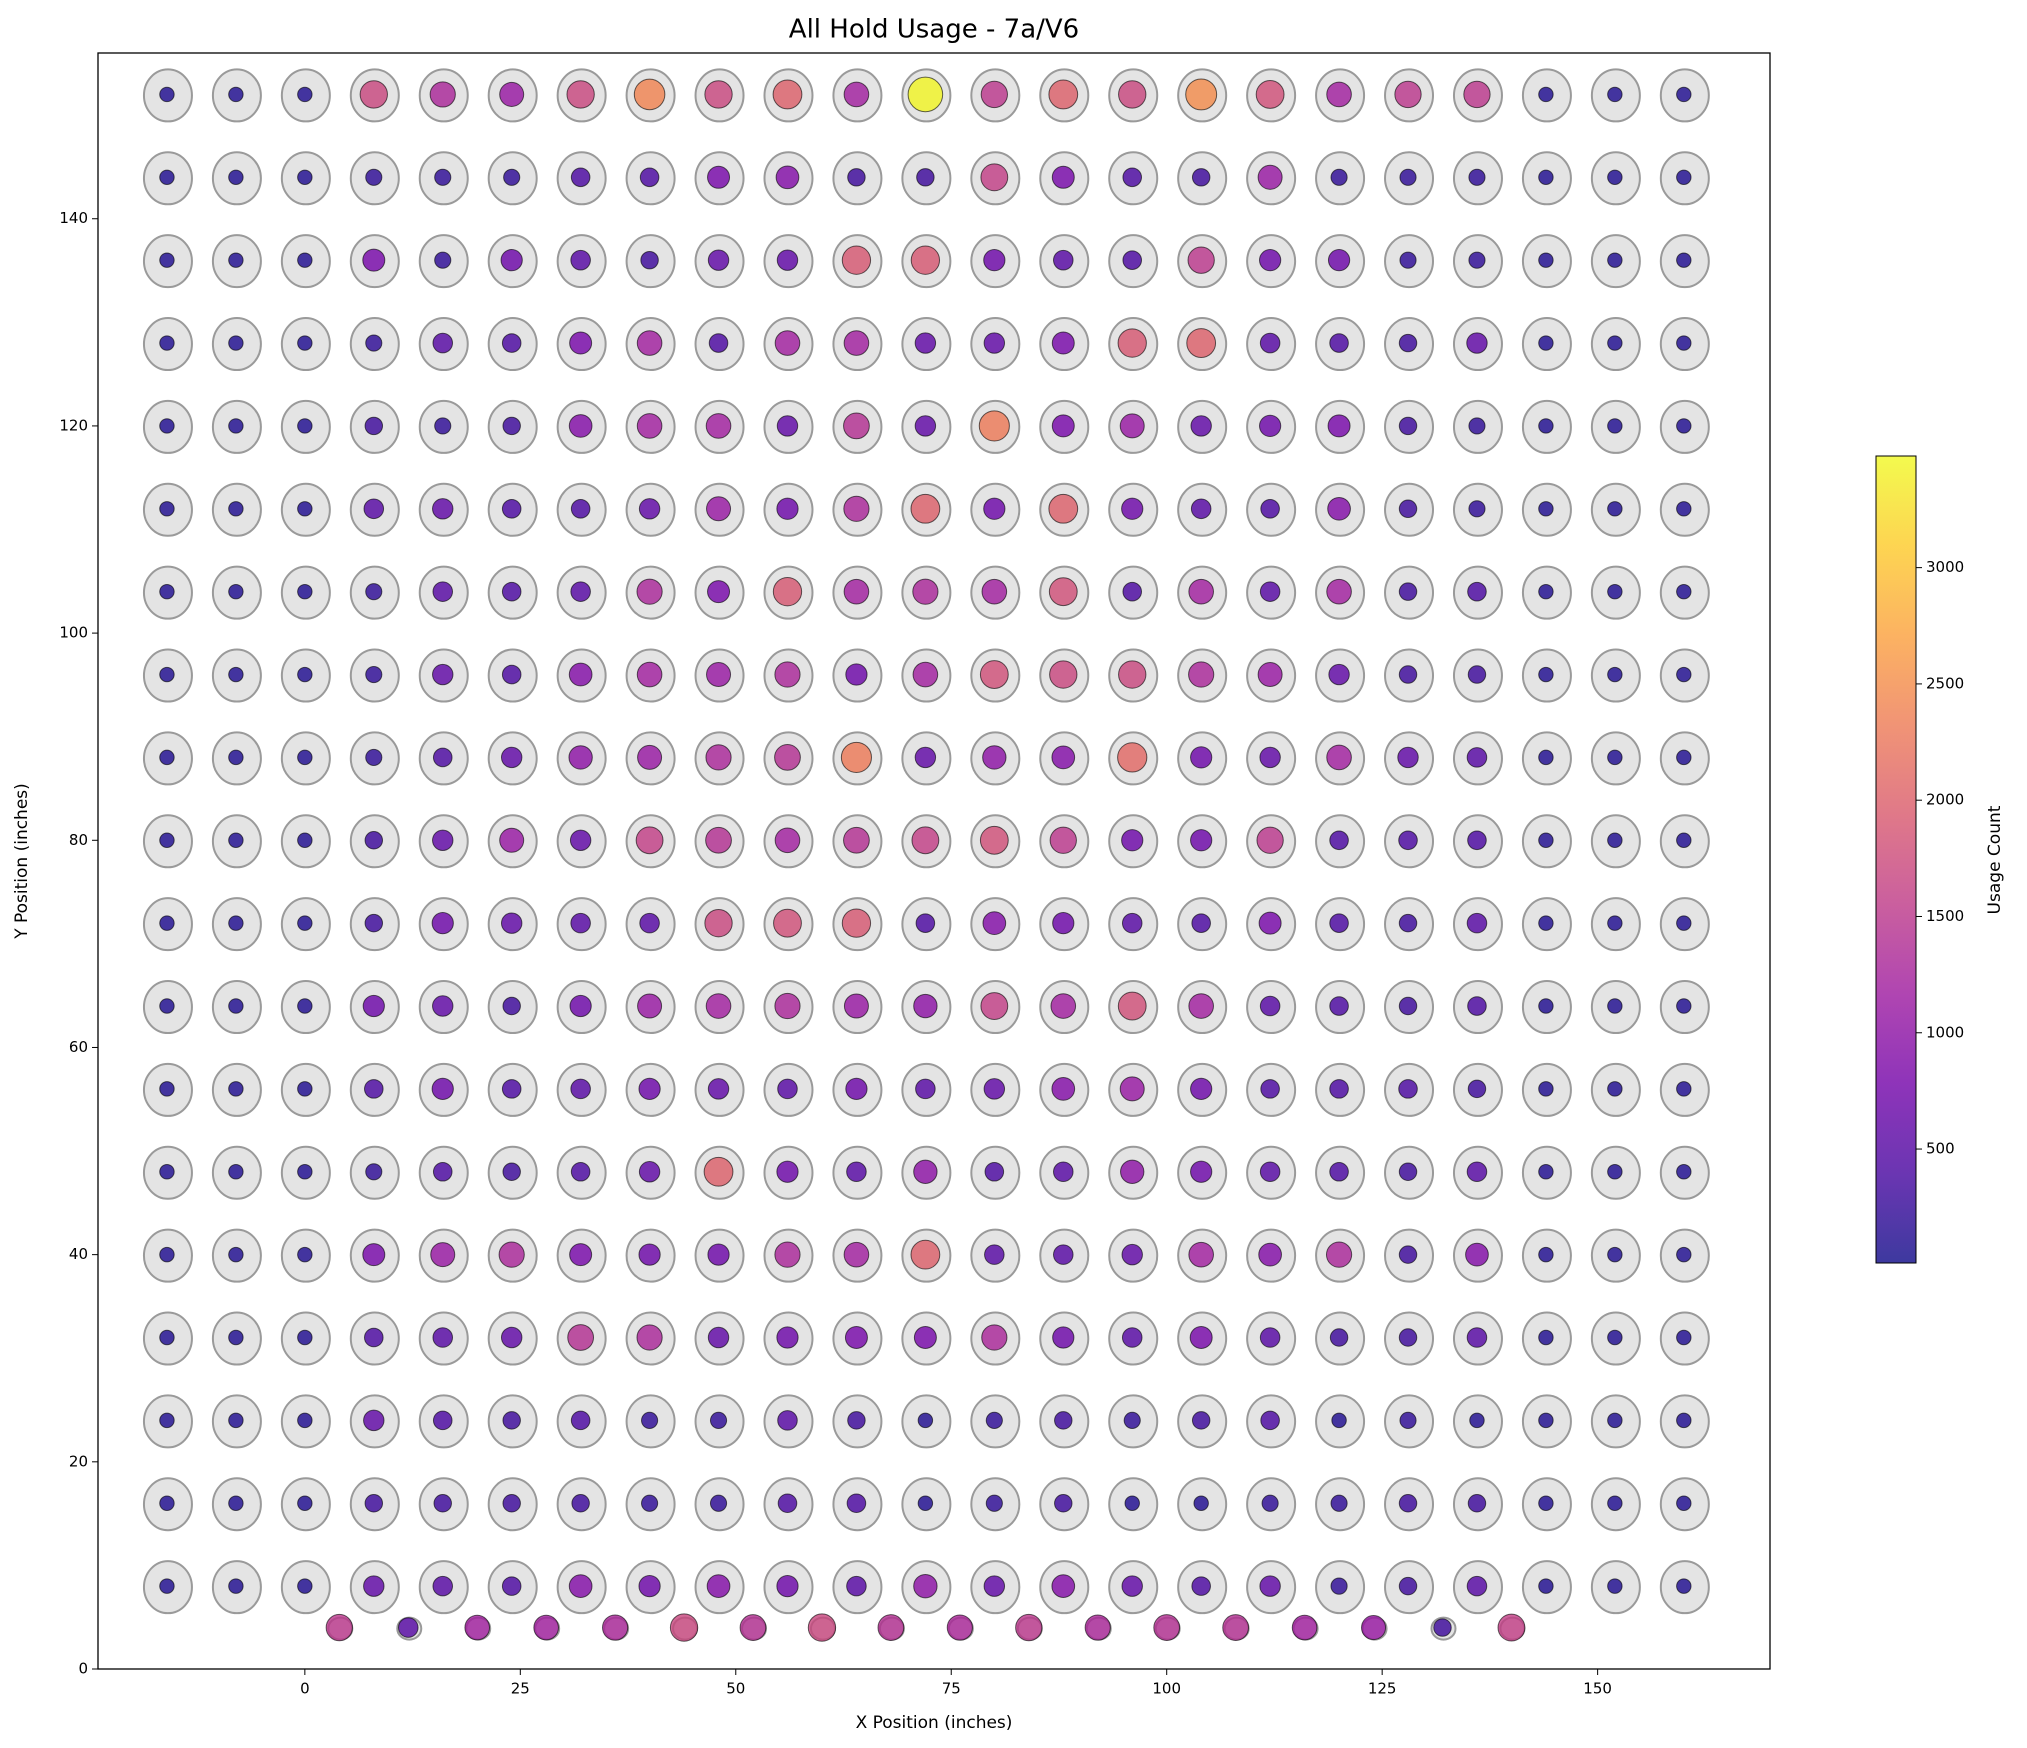 Image resolution: width=2027 pixels, height=1748 pixels. What do you see at coordinates (1945, 683) in the screenshot?
I see `colorbar-tick-label: 2500` at bounding box center [1945, 683].